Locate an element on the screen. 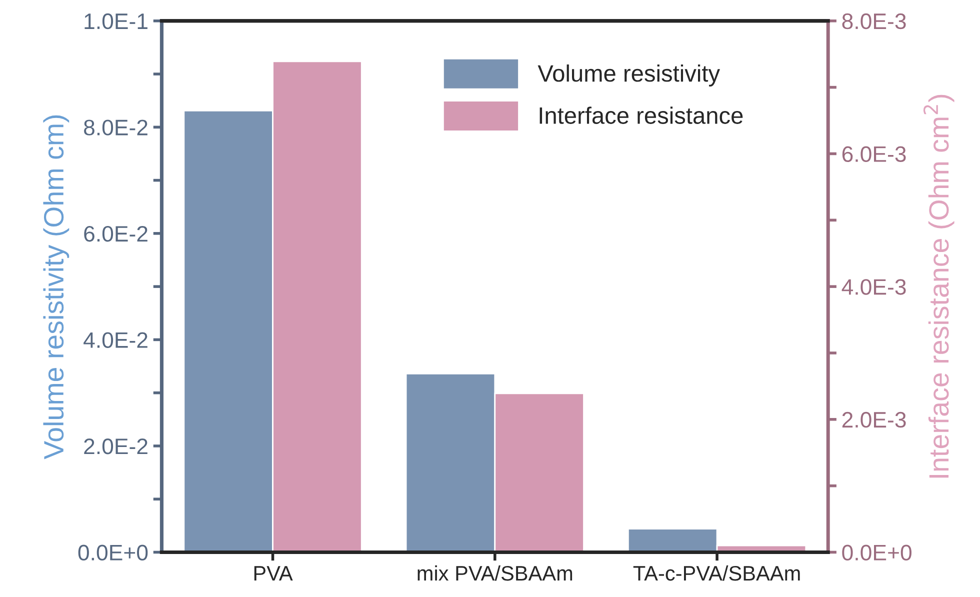  x-tick-label: mix PVA/SBAAm is located at coordinates (495, 573).